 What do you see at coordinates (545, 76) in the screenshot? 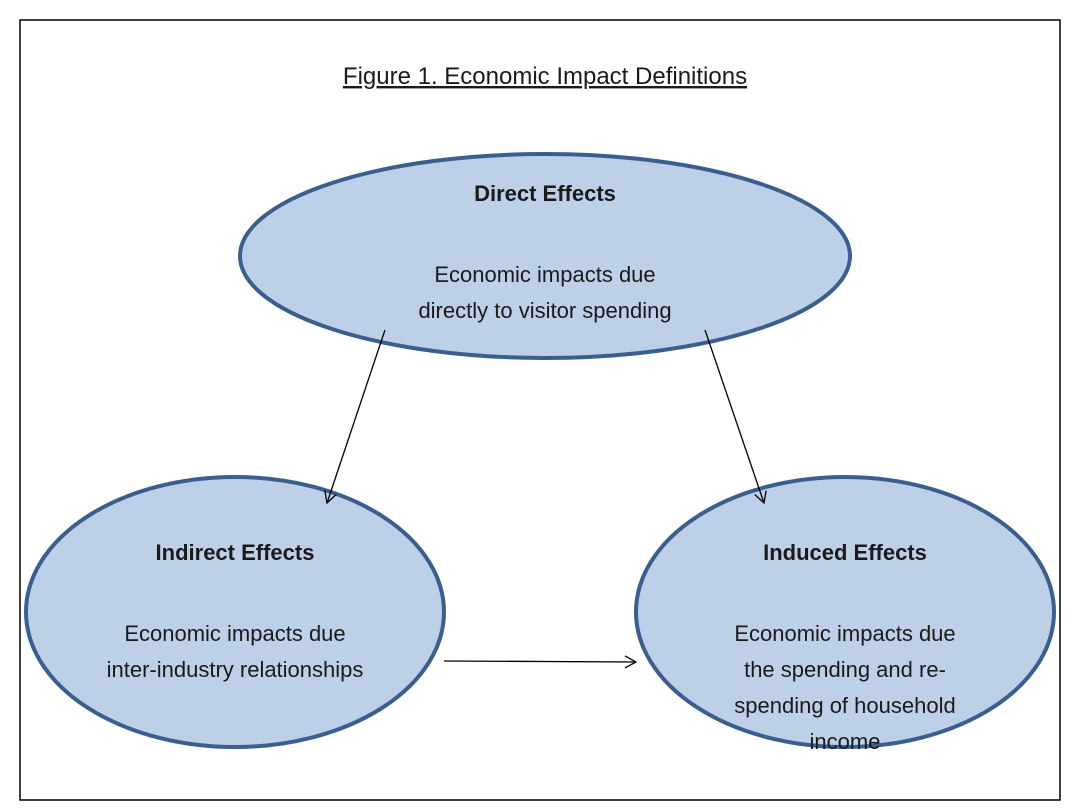
I see `figure-title: Figure 1. Economic Impact Definitions` at bounding box center [545, 76].